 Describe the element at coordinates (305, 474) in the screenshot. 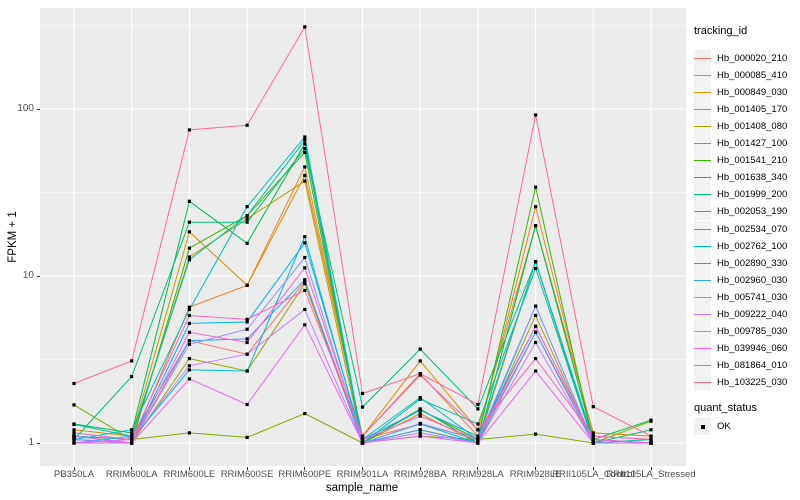

I see `x-tick-label: RRIM600PE` at that location.